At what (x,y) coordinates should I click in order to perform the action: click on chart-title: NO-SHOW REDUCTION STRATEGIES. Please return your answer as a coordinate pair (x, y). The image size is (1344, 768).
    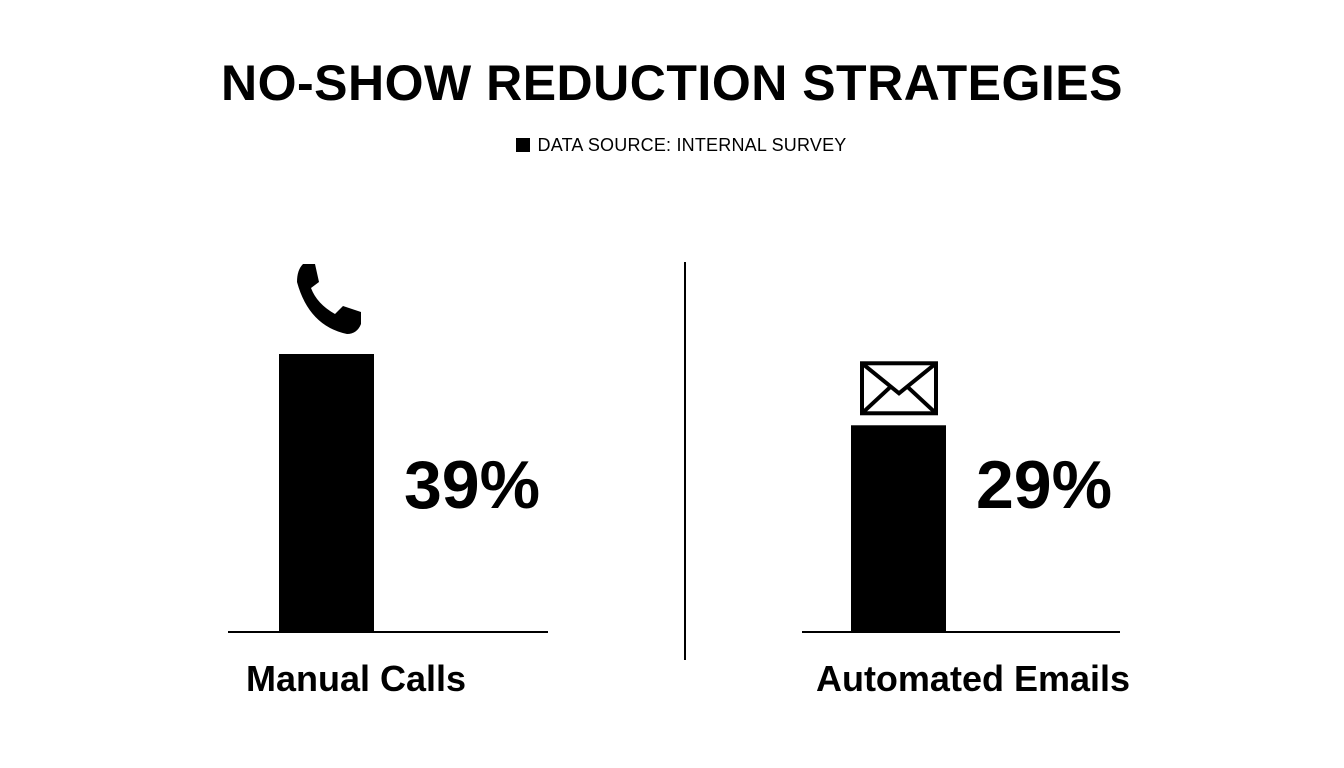
    Looking at the image, I should click on (672, 83).